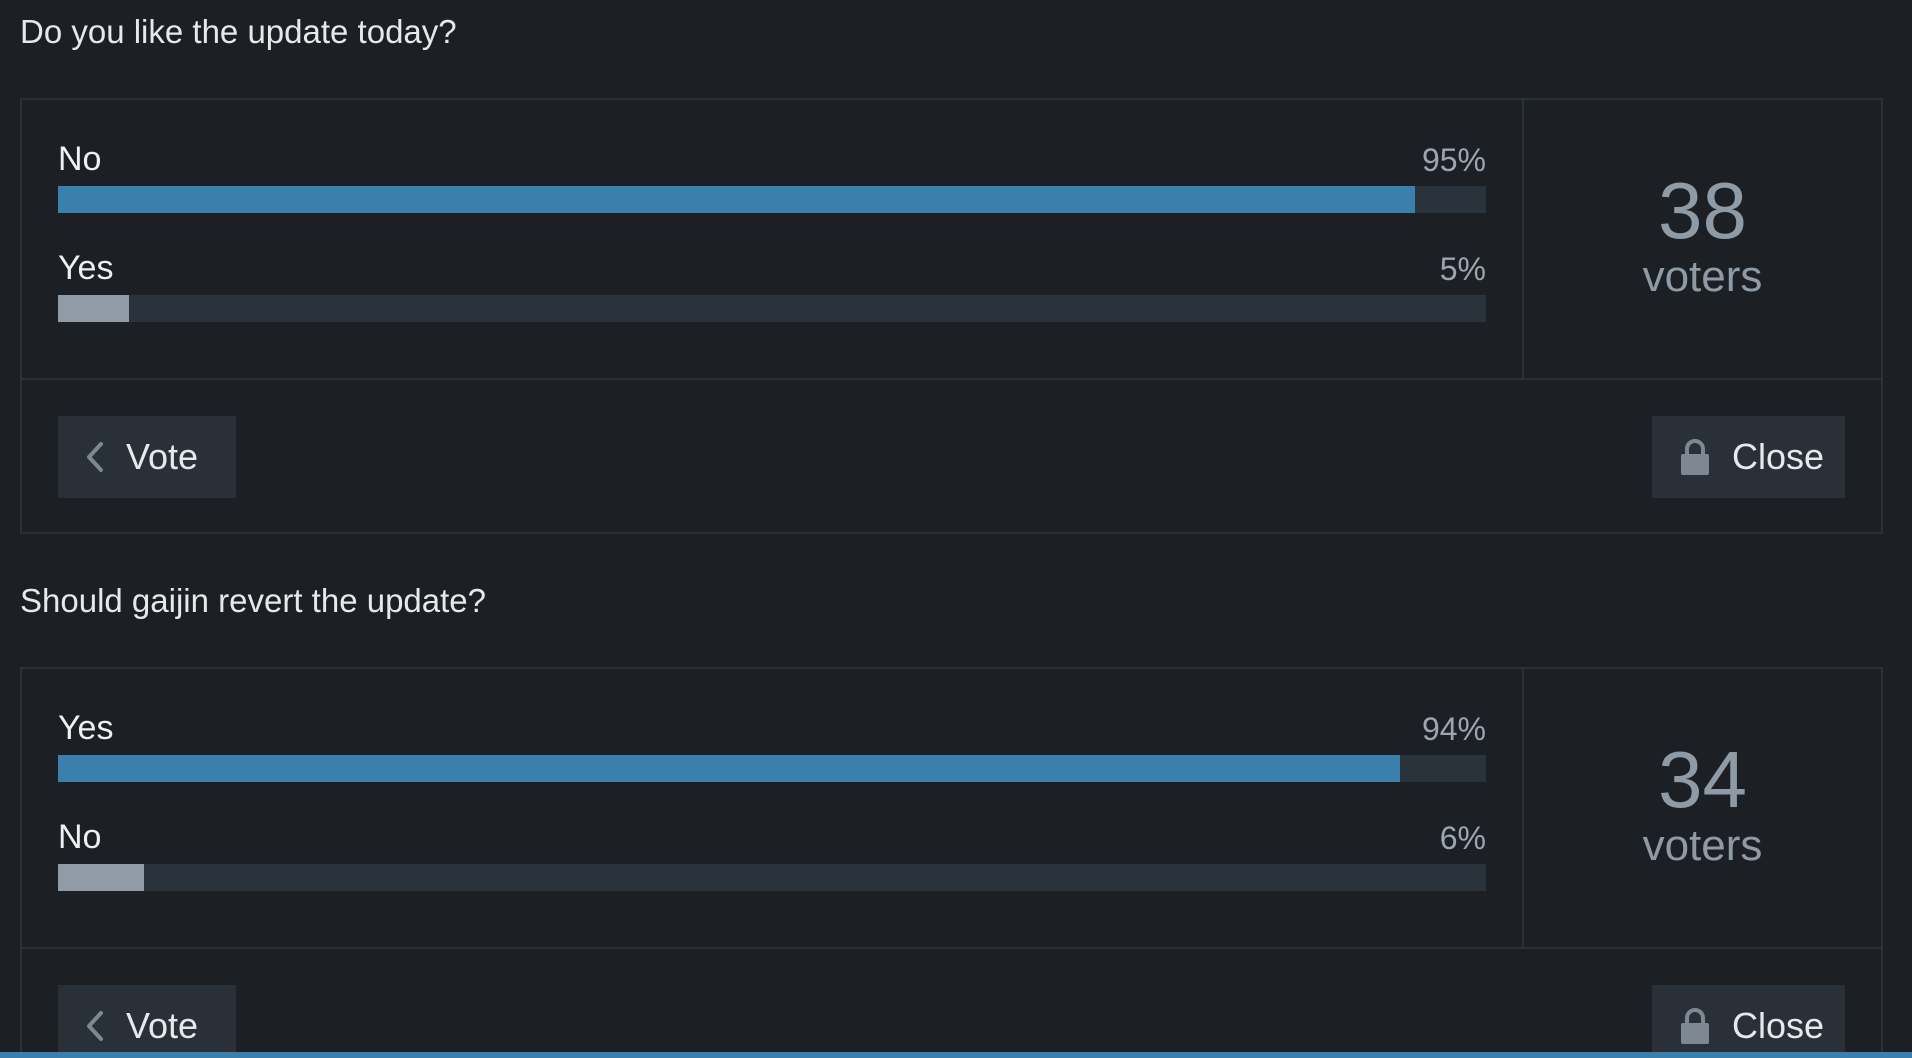  Describe the element at coordinates (1453, 729) in the screenshot. I see `choice-percent: 94%` at that location.